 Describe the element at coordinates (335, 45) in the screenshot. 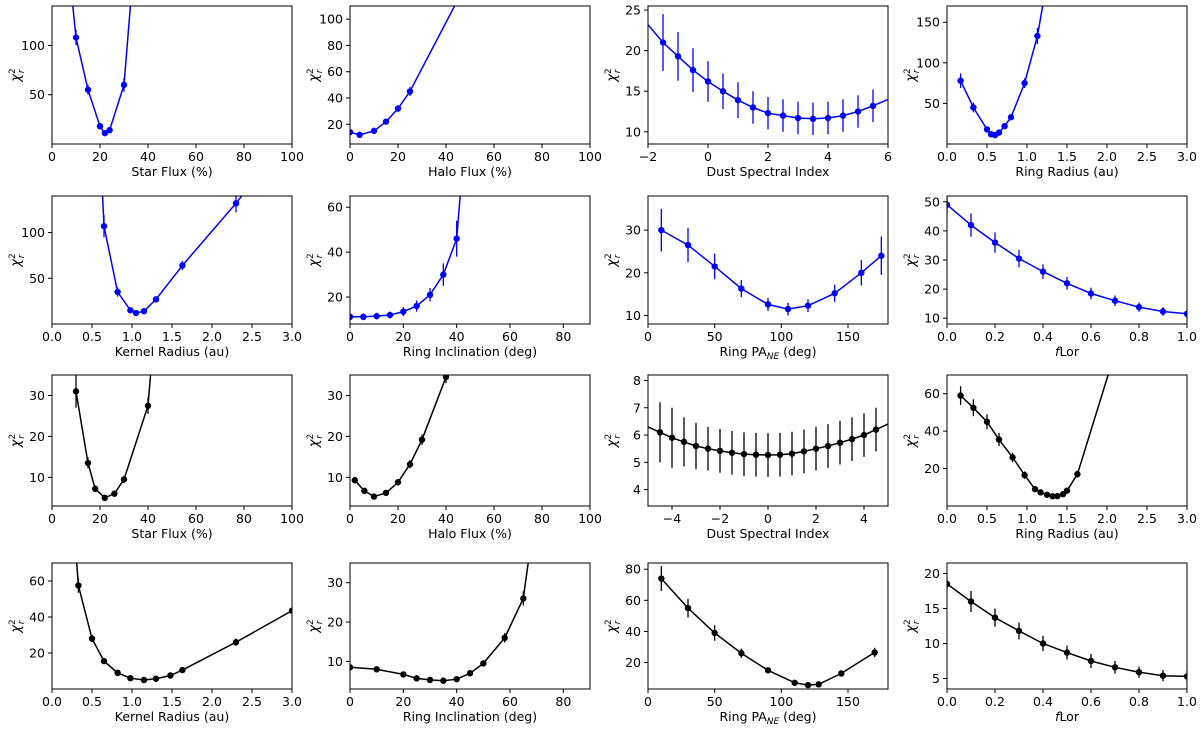

I see `y-tick-label: 80` at that location.